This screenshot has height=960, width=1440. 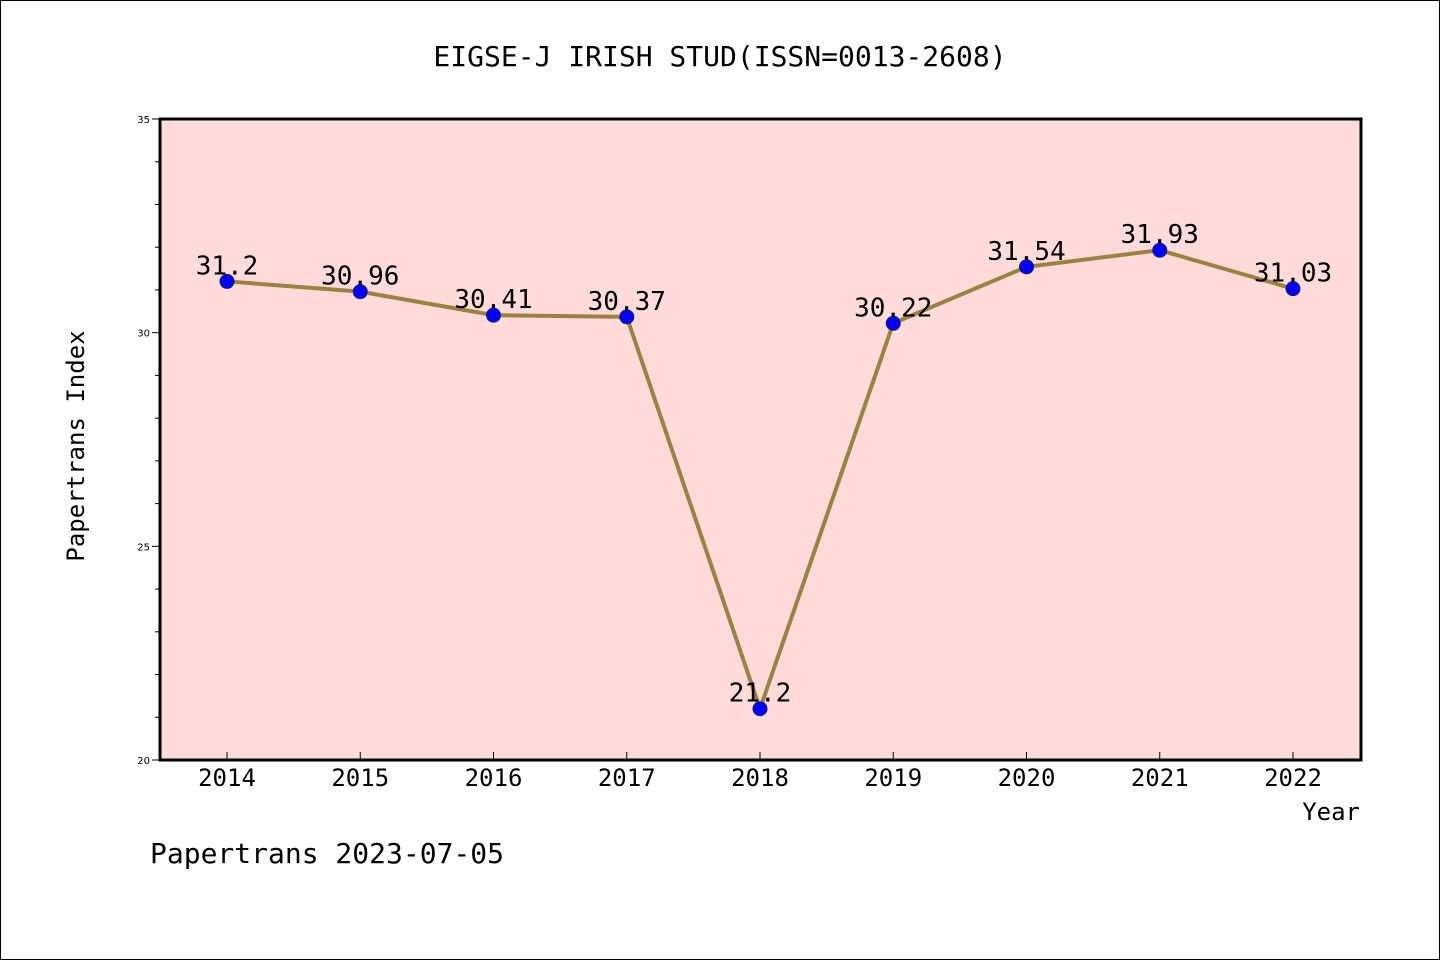 I want to click on y-axis: 20 25 30 35, so click(x=148, y=441).